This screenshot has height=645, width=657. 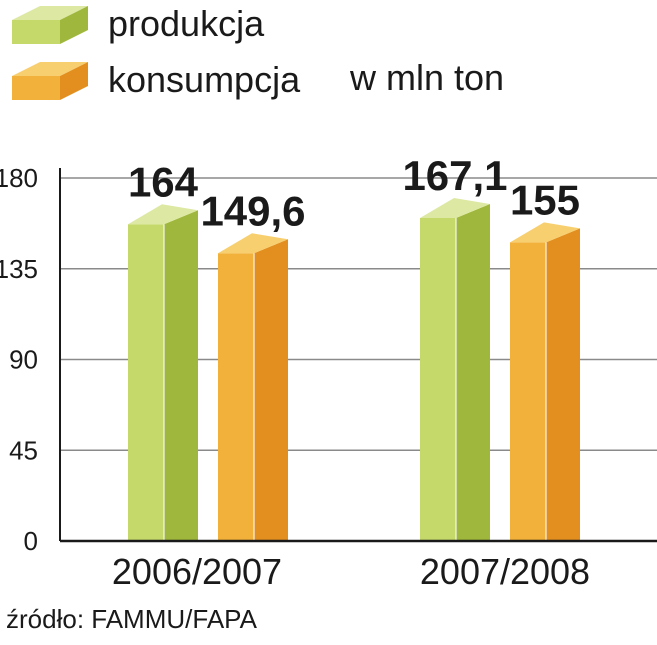 I want to click on bar-produkcja-2006-2007: 164, so click(x=163, y=349).